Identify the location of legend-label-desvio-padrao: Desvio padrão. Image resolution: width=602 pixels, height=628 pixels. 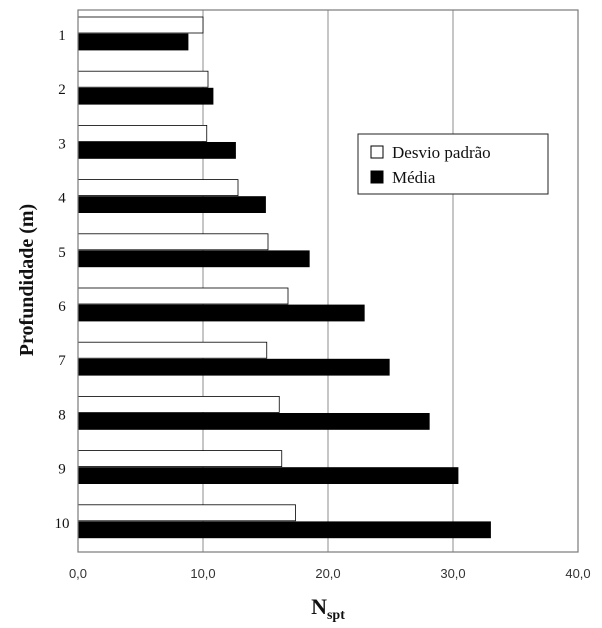
(441, 152).